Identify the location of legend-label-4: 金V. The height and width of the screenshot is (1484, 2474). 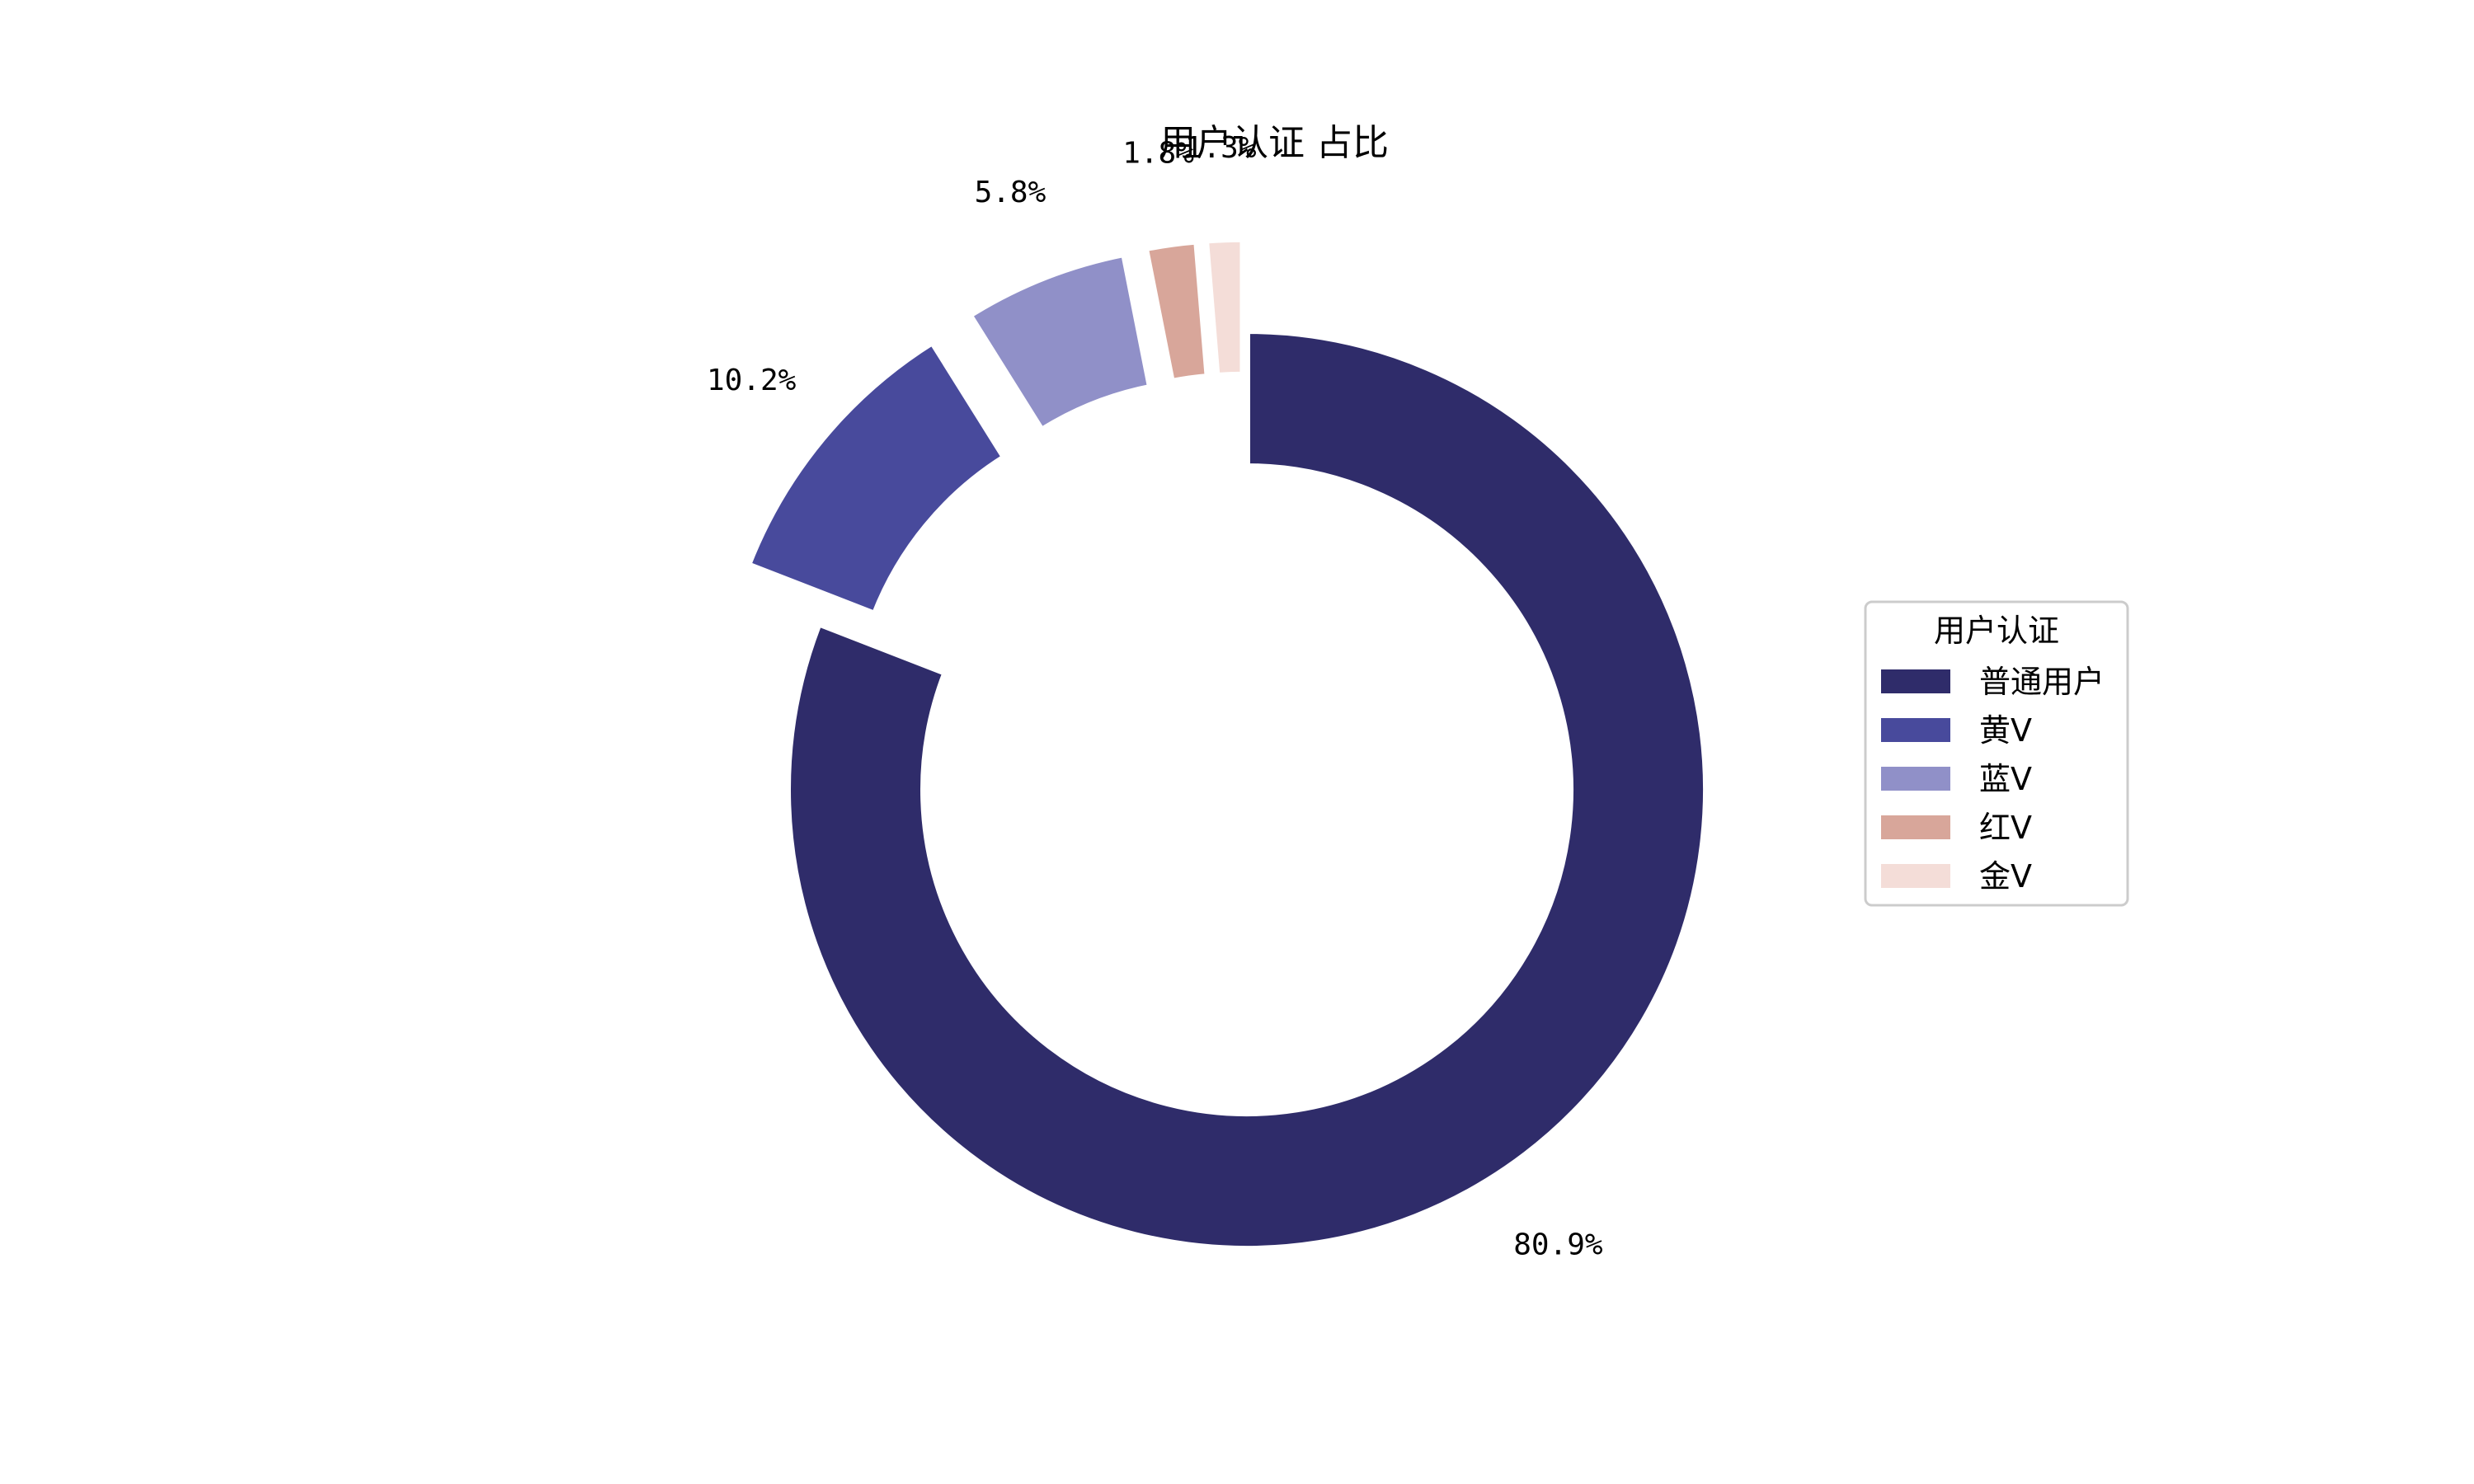
(2005, 876).